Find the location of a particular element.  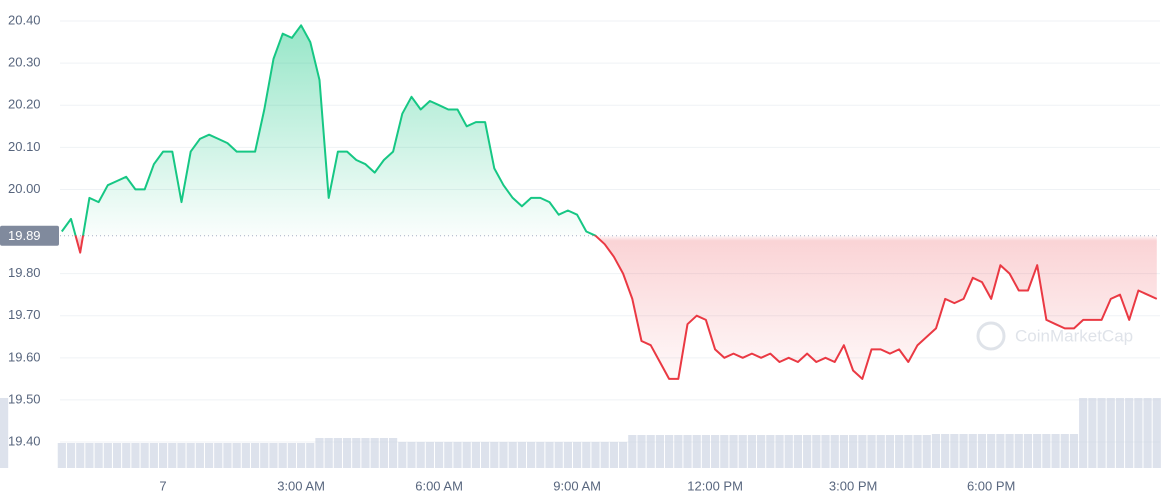

watermark-text: CoinMarketCap is located at coordinates (1074, 335).